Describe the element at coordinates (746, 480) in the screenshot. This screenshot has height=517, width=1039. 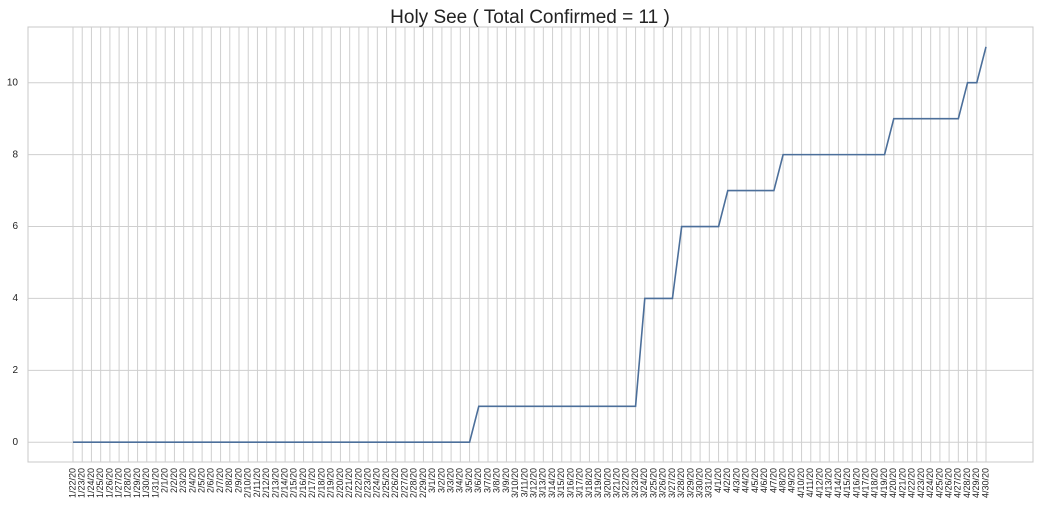
I see `x-tick-label: 4/4/20` at that location.